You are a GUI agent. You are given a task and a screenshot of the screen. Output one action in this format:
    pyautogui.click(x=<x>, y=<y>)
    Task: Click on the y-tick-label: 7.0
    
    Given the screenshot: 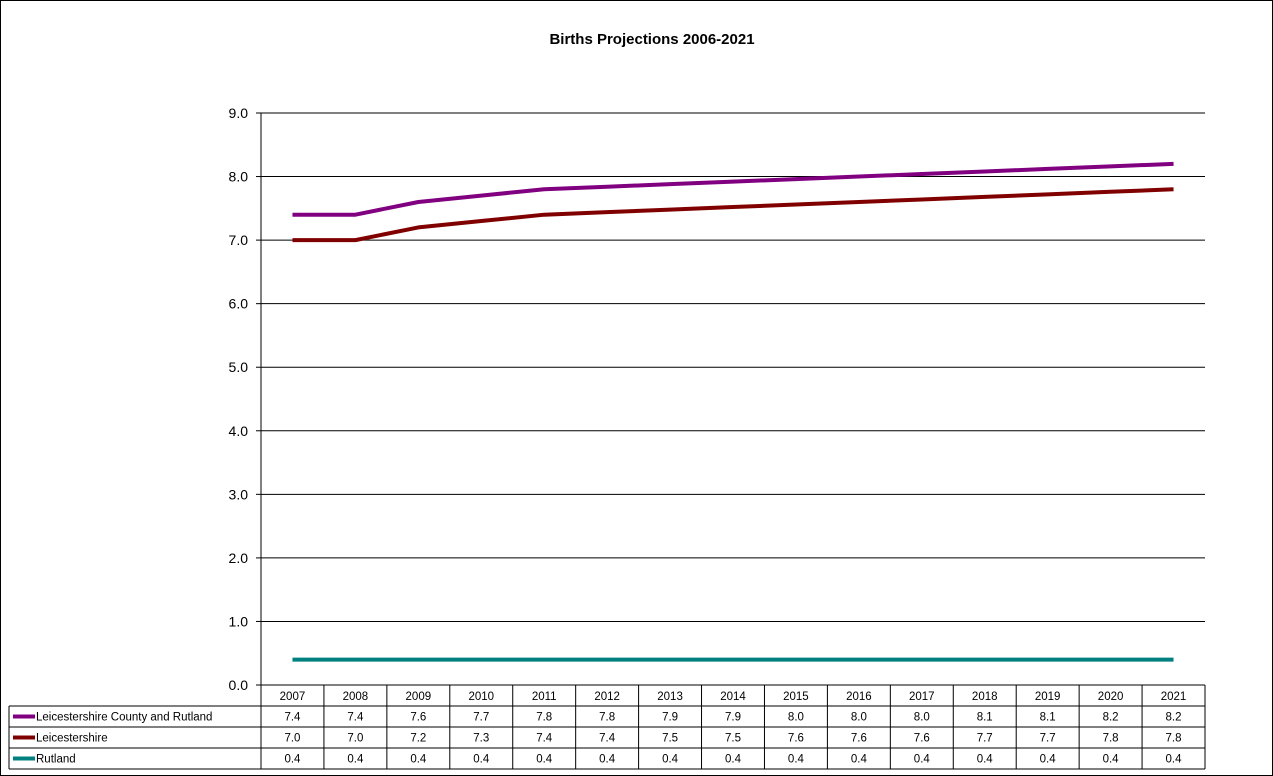 What is the action you would take?
    pyautogui.click(x=239, y=240)
    